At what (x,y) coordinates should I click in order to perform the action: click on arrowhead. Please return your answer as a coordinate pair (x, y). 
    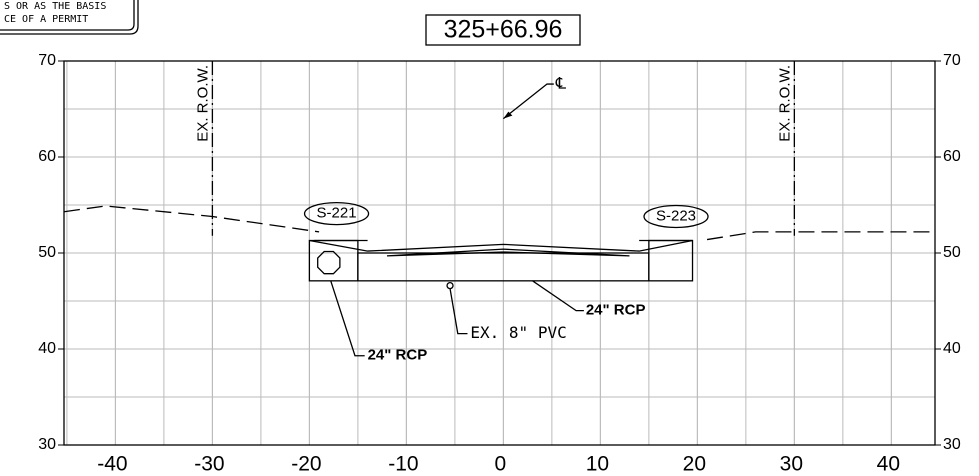
    Looking at the image, I should click on (508, 115).